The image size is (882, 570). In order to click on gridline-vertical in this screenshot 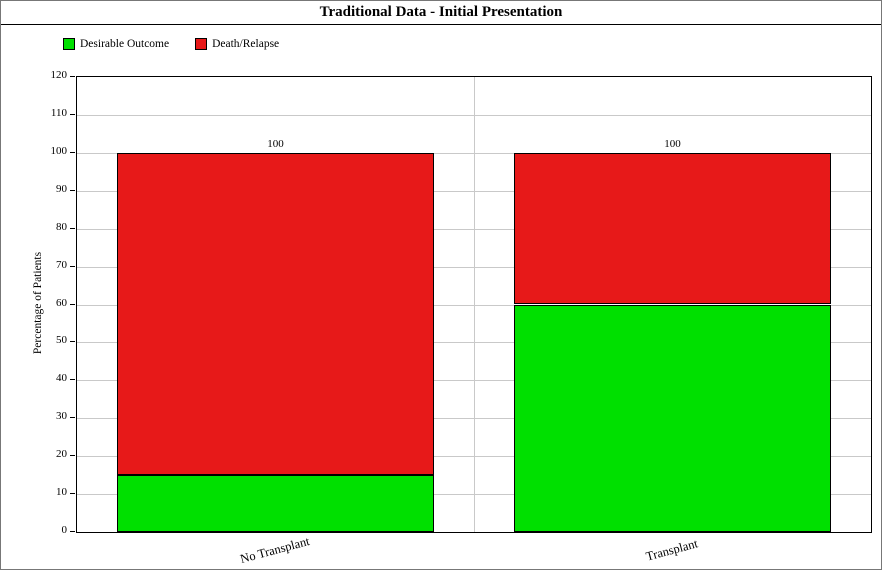, I will do `click(474, 304)`.